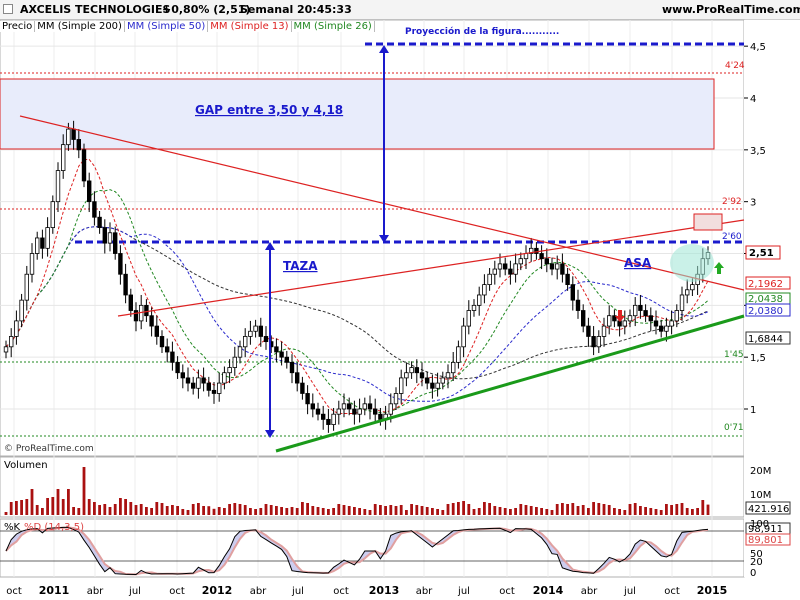  I want to click on volume-panel, so click(372, 487).